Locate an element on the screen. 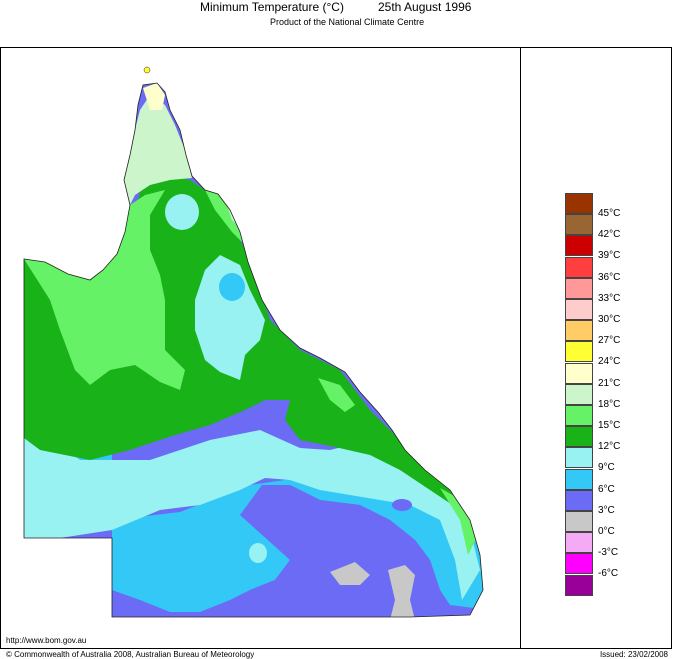 Image resolution: width=674 pixels, height=659 pixels. band-9-12-north is located at coordinates (182, 212).